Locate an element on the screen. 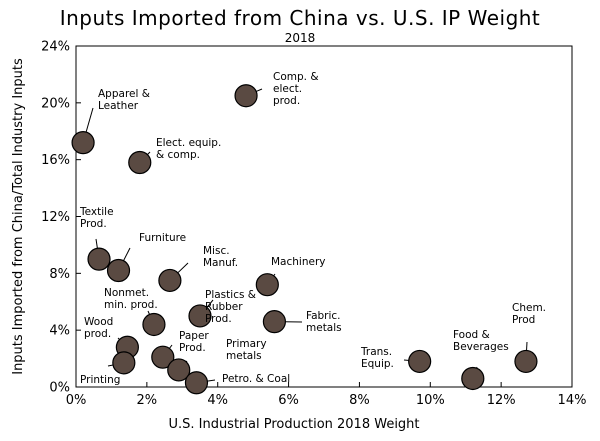 This screenshot has height=441, width=600. y-tick-label: 8% is located at coordinates (59, 274).